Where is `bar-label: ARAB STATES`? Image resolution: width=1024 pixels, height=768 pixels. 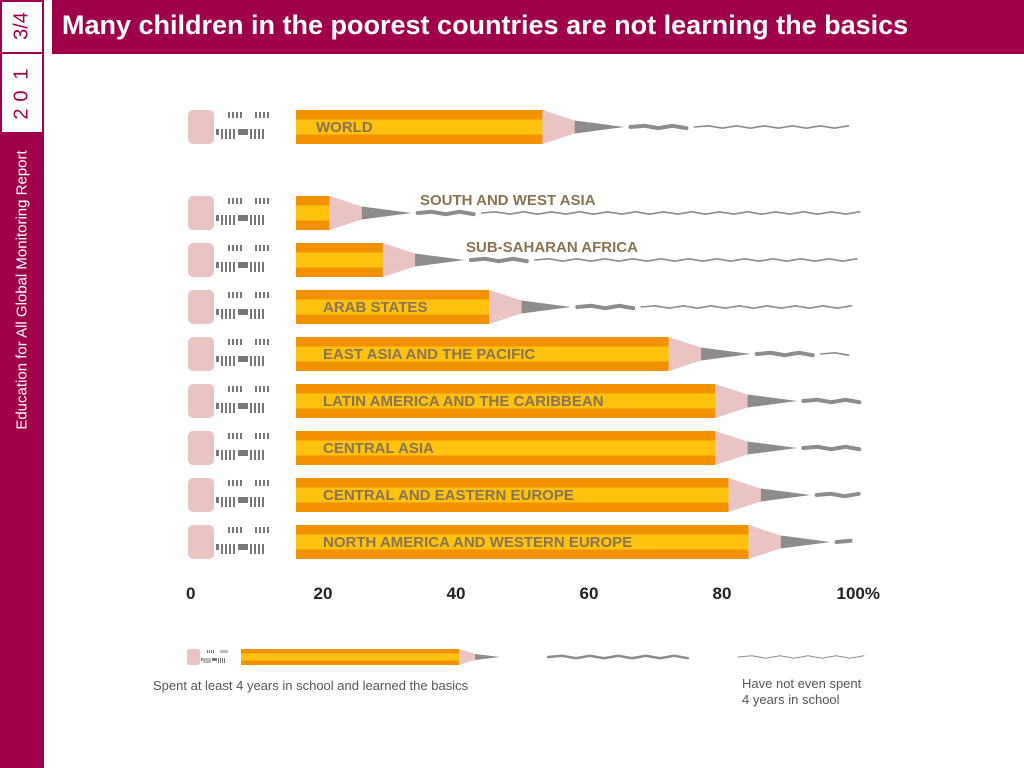 bar-label: ARAB STATES is located at coordinates (375, 307).